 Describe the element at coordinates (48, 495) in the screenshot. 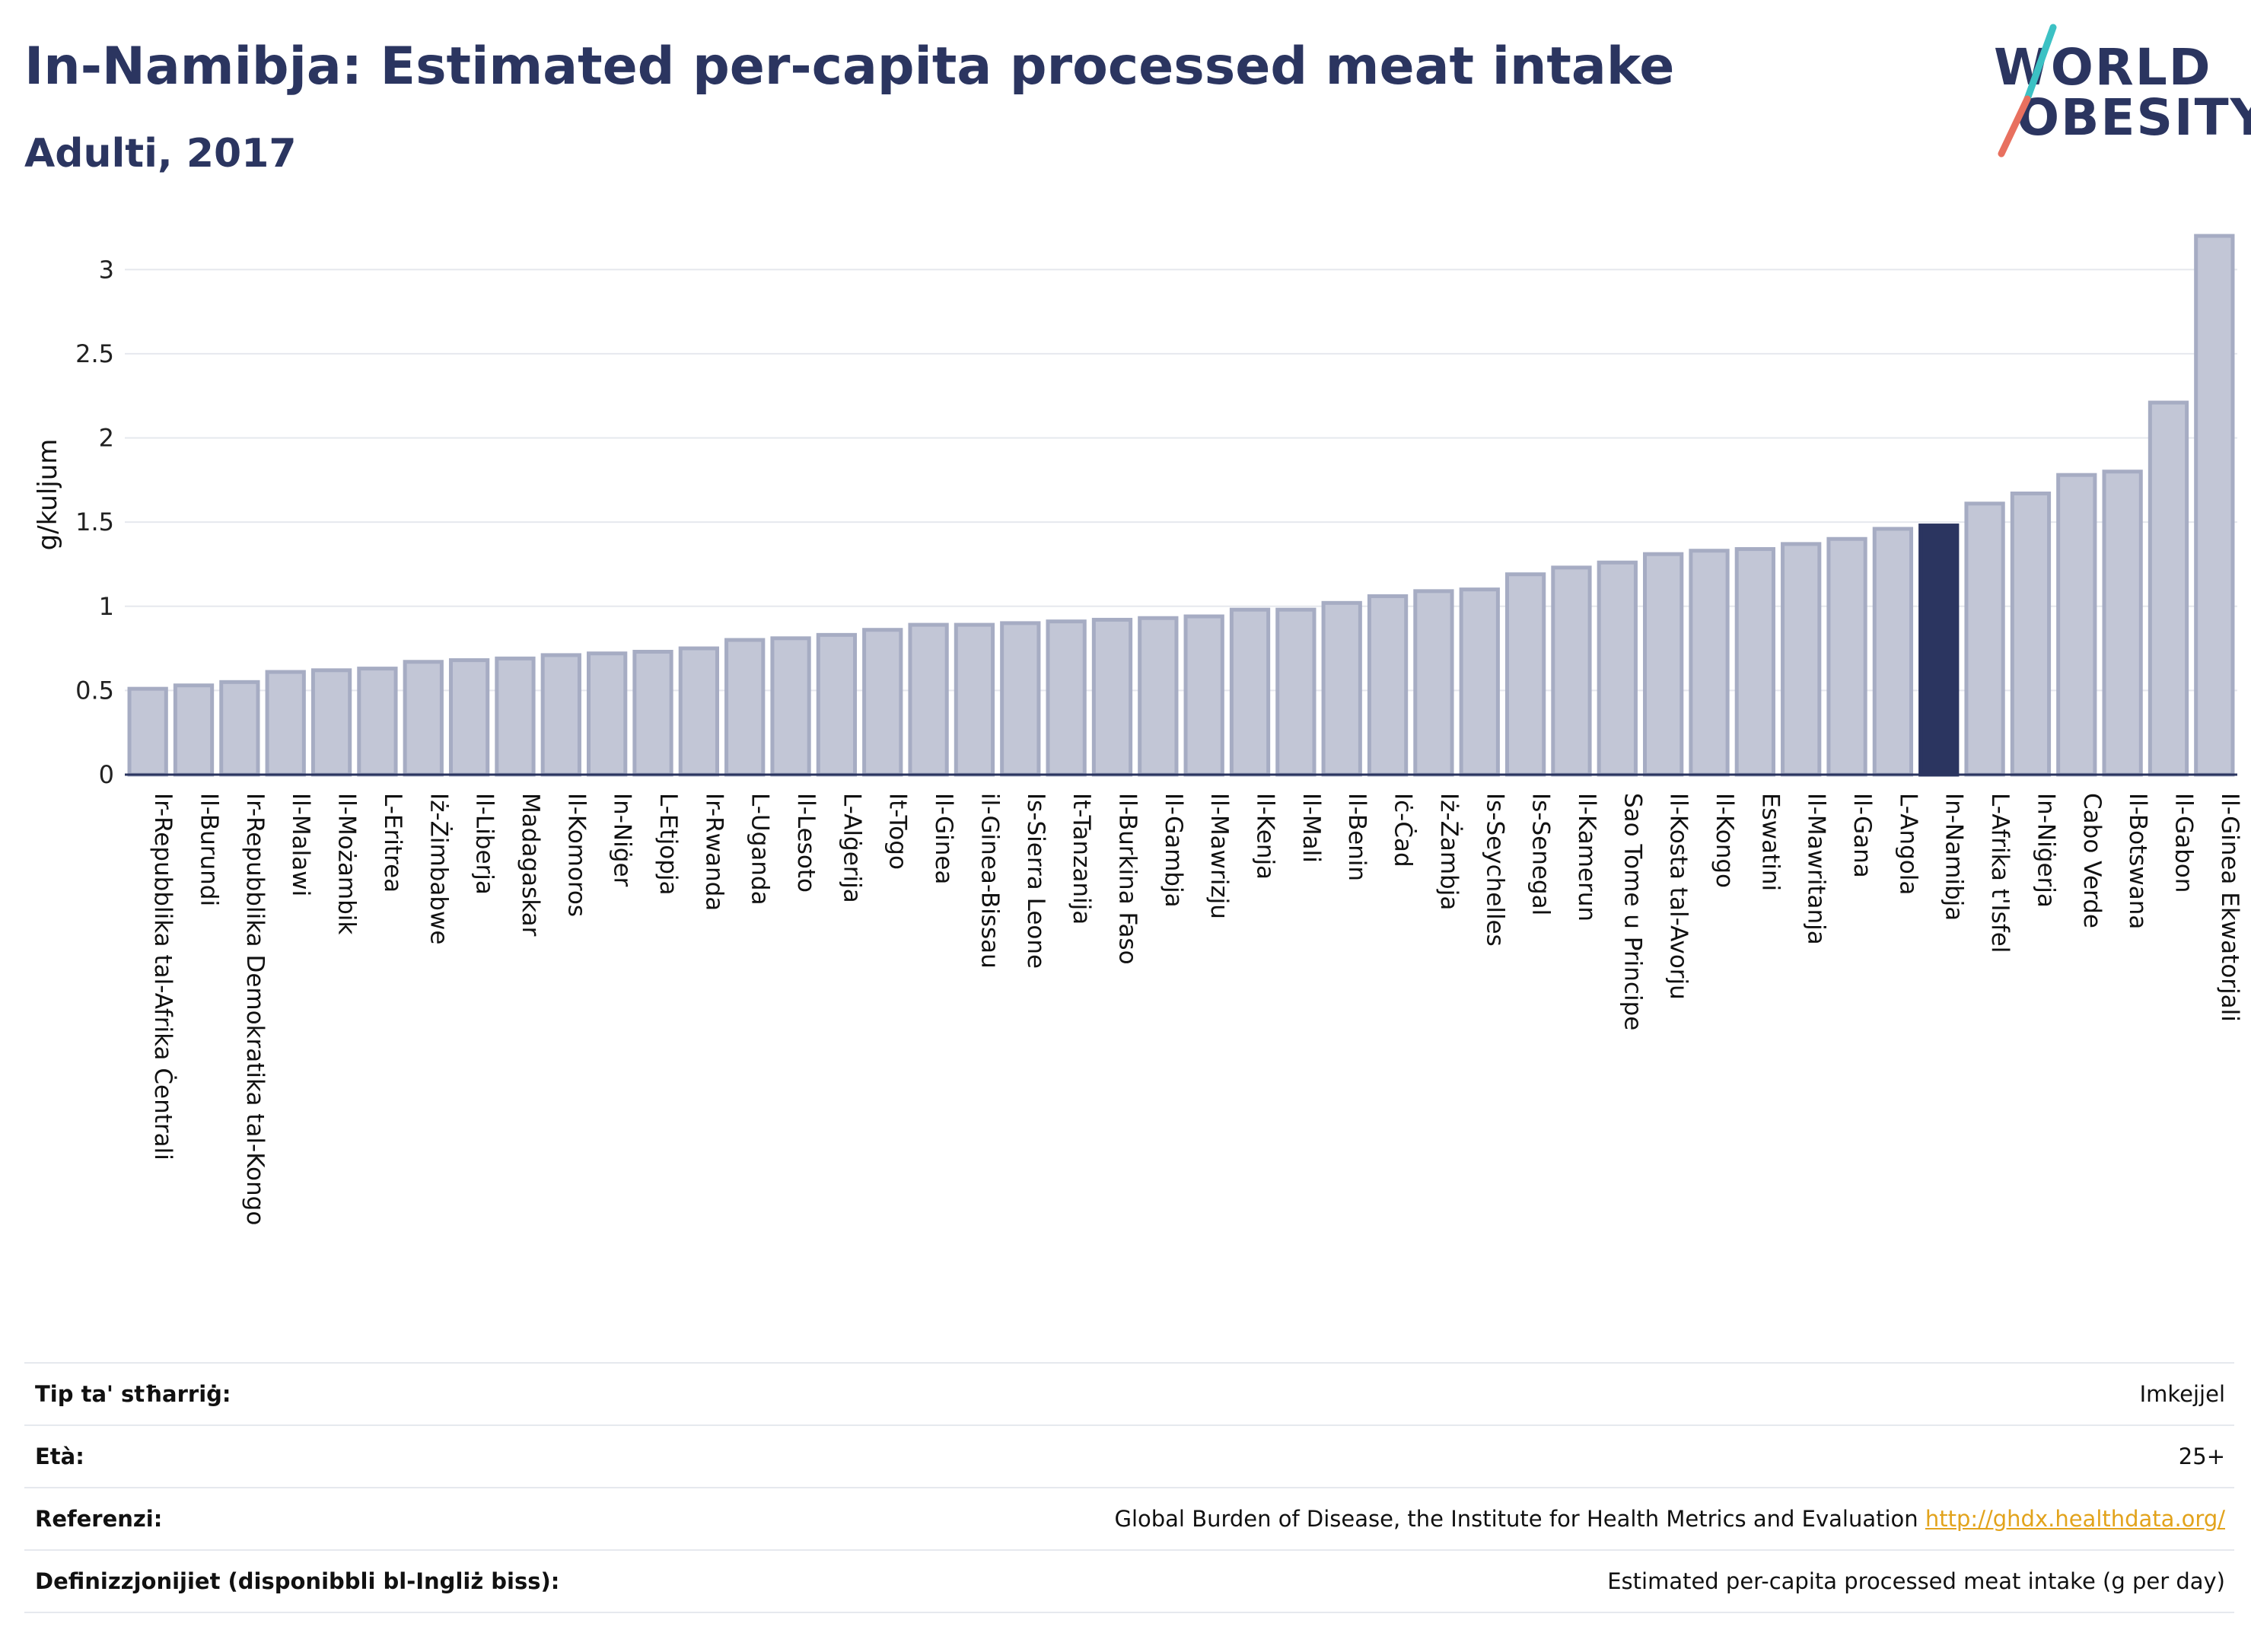

I see `y-axis-label: g/kuljum` at that location.